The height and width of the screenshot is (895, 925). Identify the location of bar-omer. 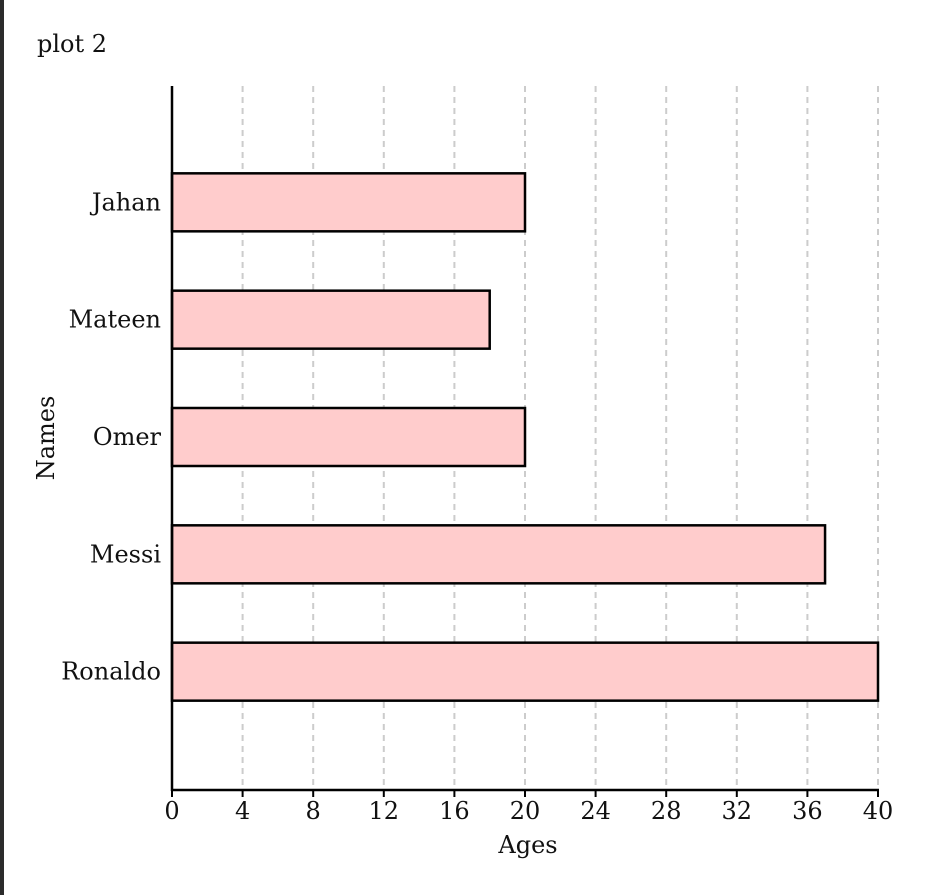
(348, 437).